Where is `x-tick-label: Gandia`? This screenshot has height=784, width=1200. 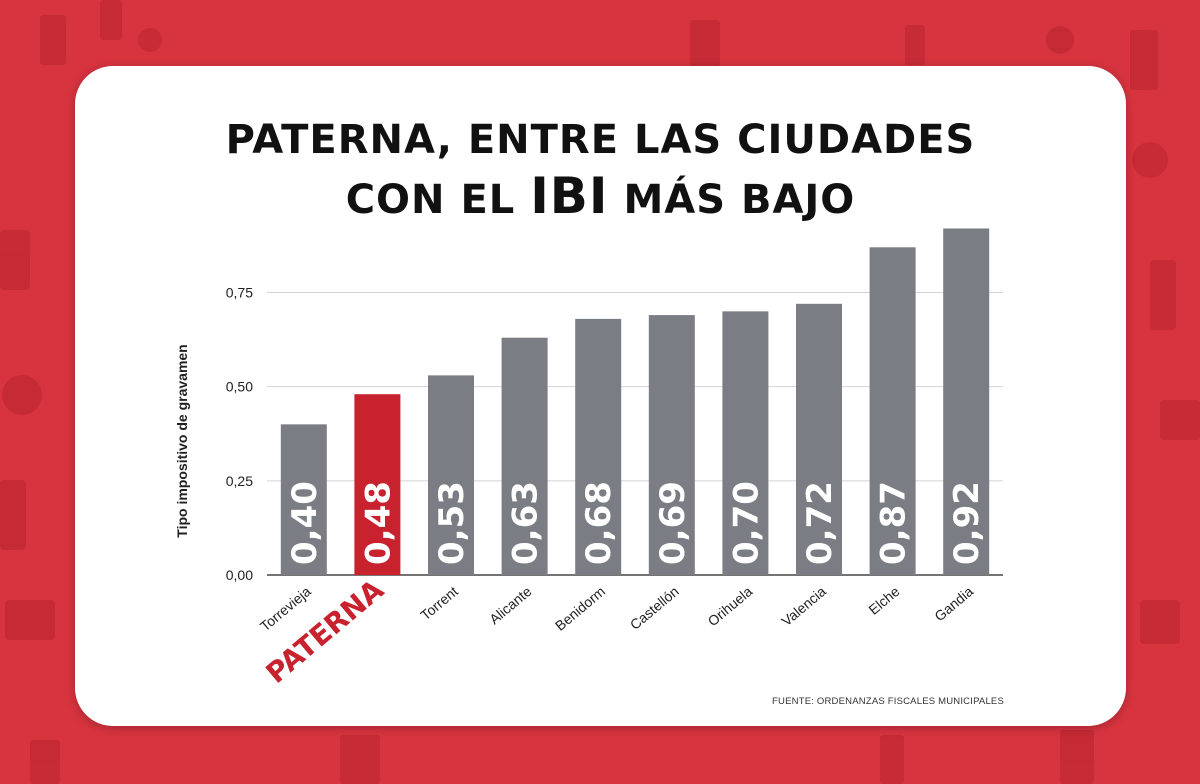
x-tick-label: Gandia is located at coordinates (953, 603).